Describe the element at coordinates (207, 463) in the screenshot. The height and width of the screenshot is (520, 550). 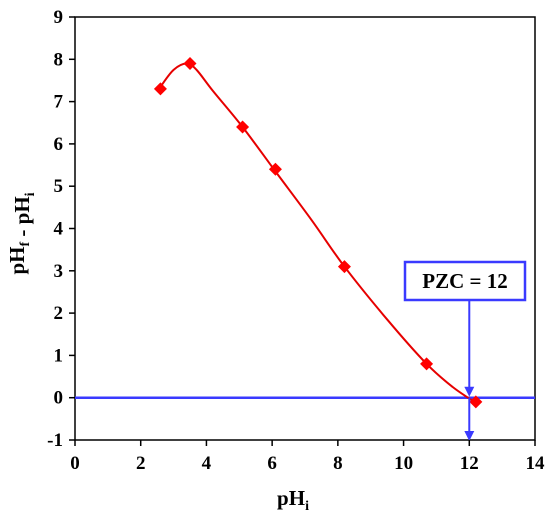
I see `x-tick-label: 4` at that location.